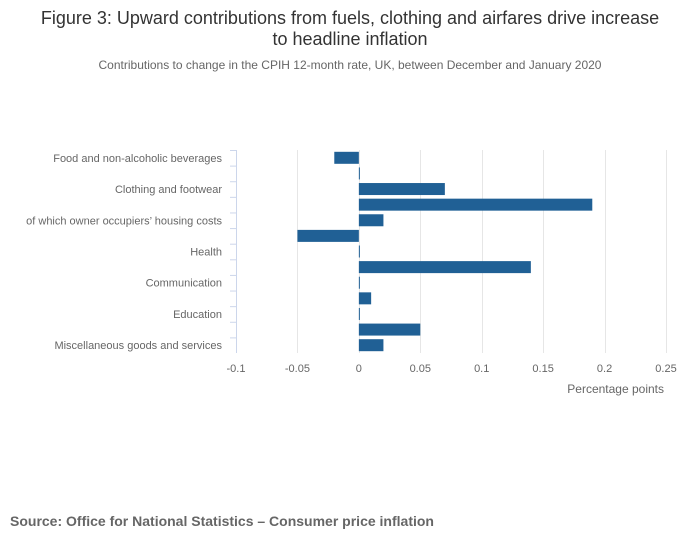  Describe the element at coordinates (138, 346) in the screenshot. I see `y-tick-label: Miscellaneous goods and services` at that location.